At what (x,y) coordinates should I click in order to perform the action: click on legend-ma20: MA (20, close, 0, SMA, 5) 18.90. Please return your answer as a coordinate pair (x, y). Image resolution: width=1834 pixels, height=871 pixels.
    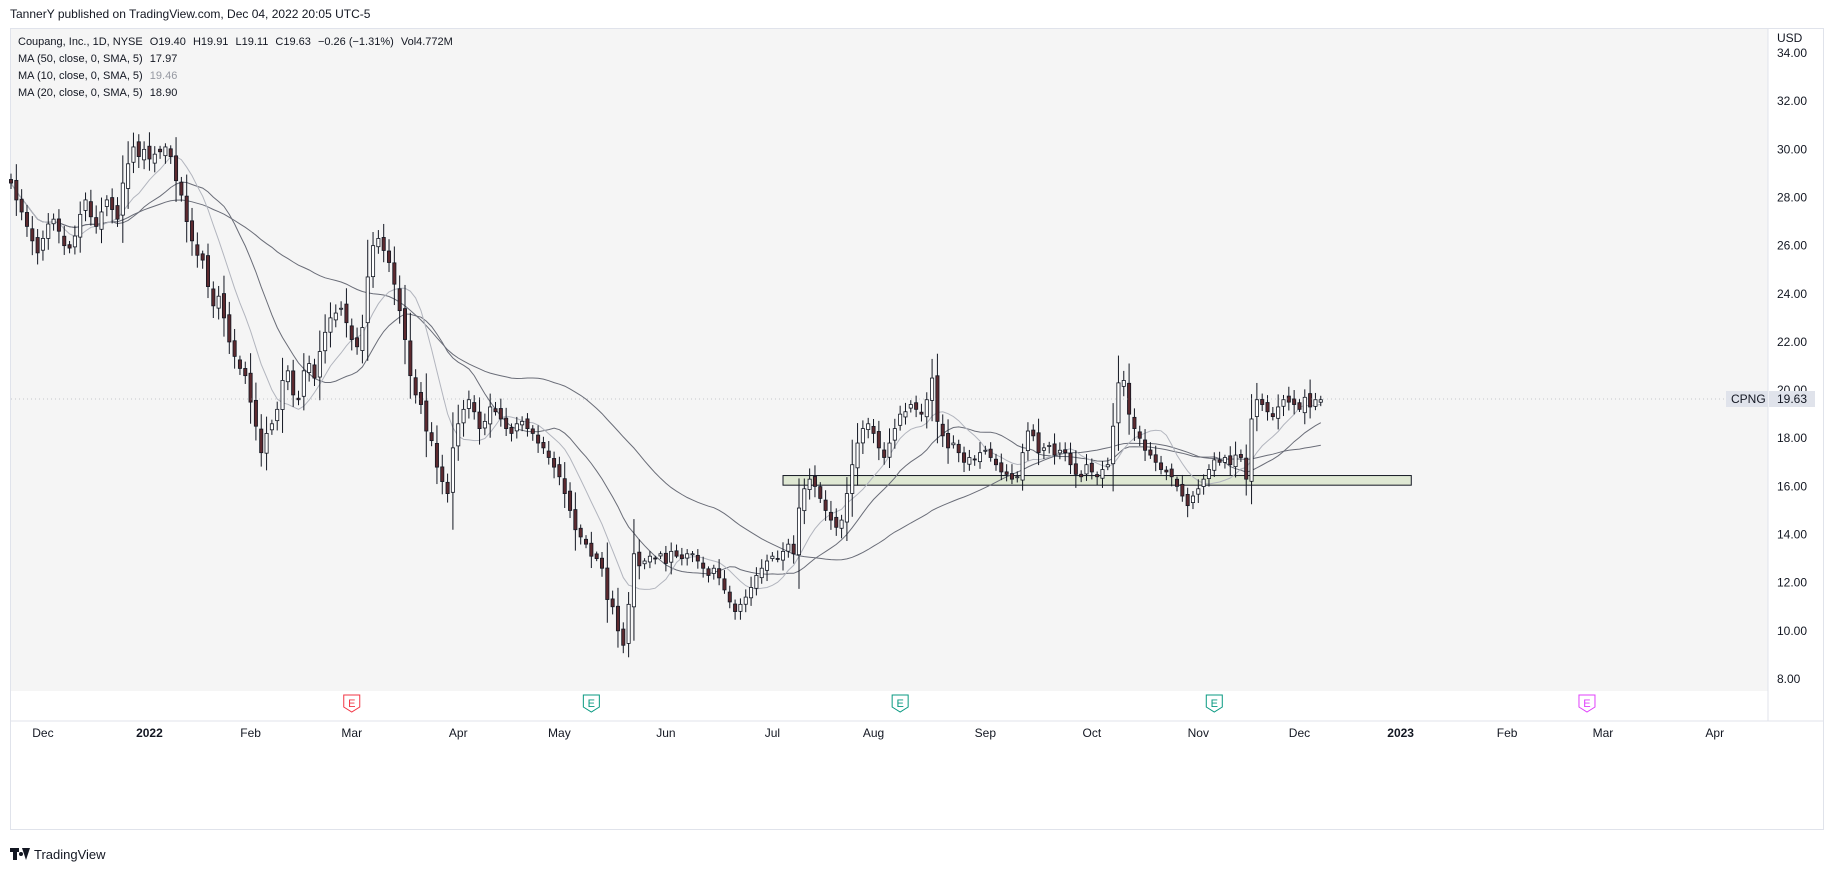
    Looking at the image, I should click on (237, 93).